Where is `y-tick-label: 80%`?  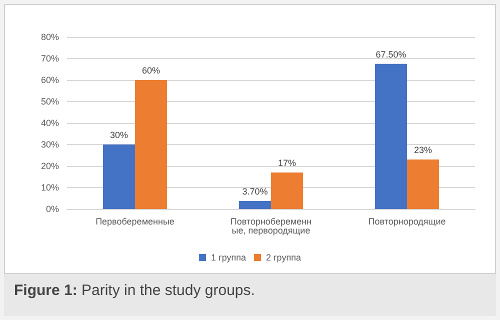
y-tick-label: 80% is located at coordinates (49, 37).